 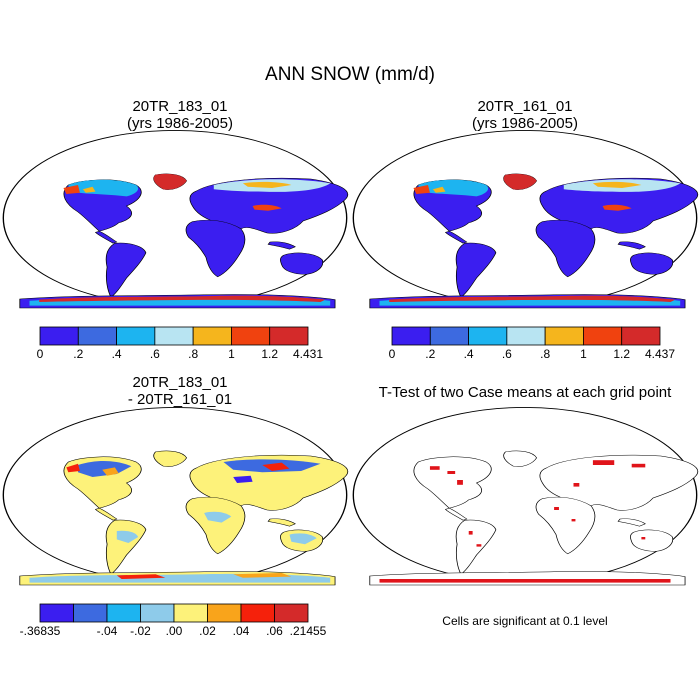 I want to click on map-diff, so click(x=175, y=496).